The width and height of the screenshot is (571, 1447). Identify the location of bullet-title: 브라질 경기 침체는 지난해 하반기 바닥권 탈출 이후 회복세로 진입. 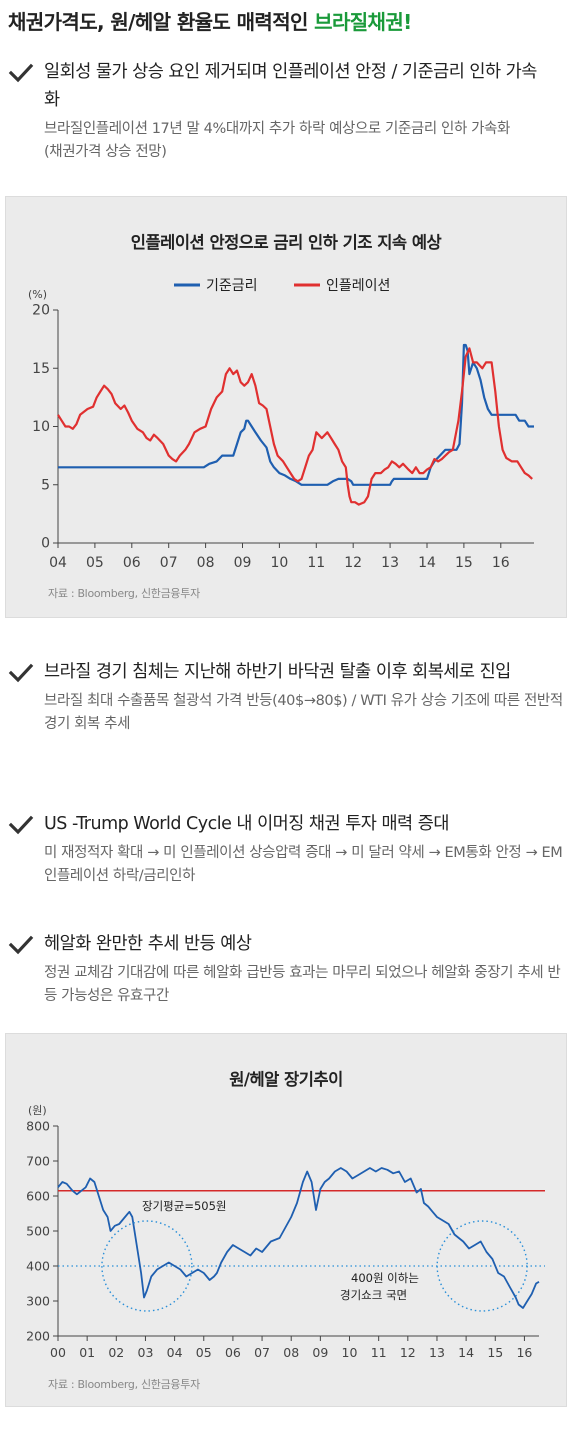
(277, 672).